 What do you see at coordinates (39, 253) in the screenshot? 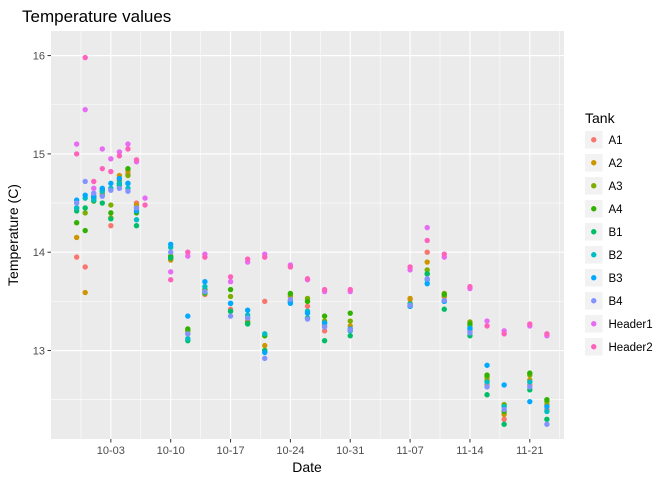
I see `y-tick-label: 14` at bounding box center [39, 253].